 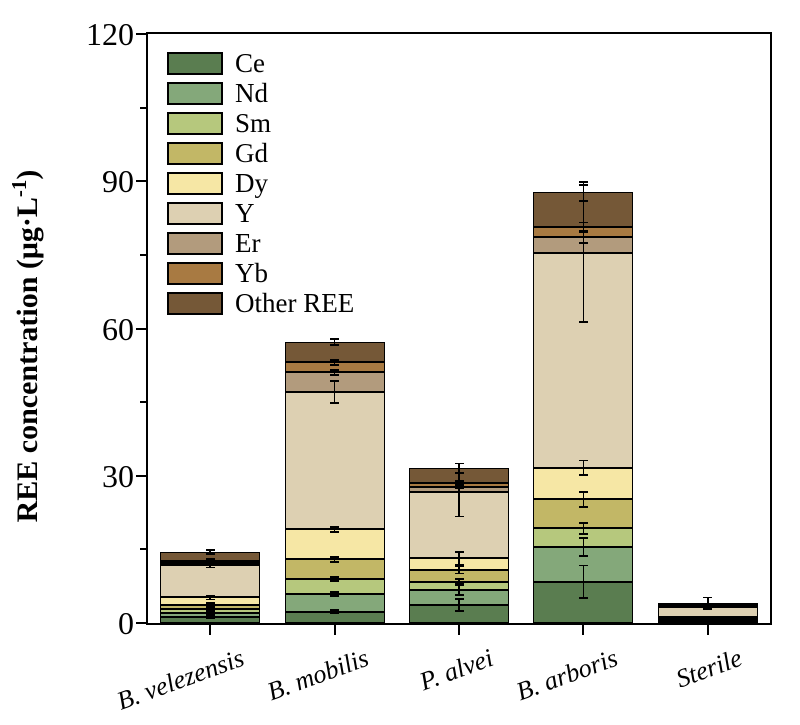 I want to click on error-bar-p-alvei-ce, so click(x=459, y=604).